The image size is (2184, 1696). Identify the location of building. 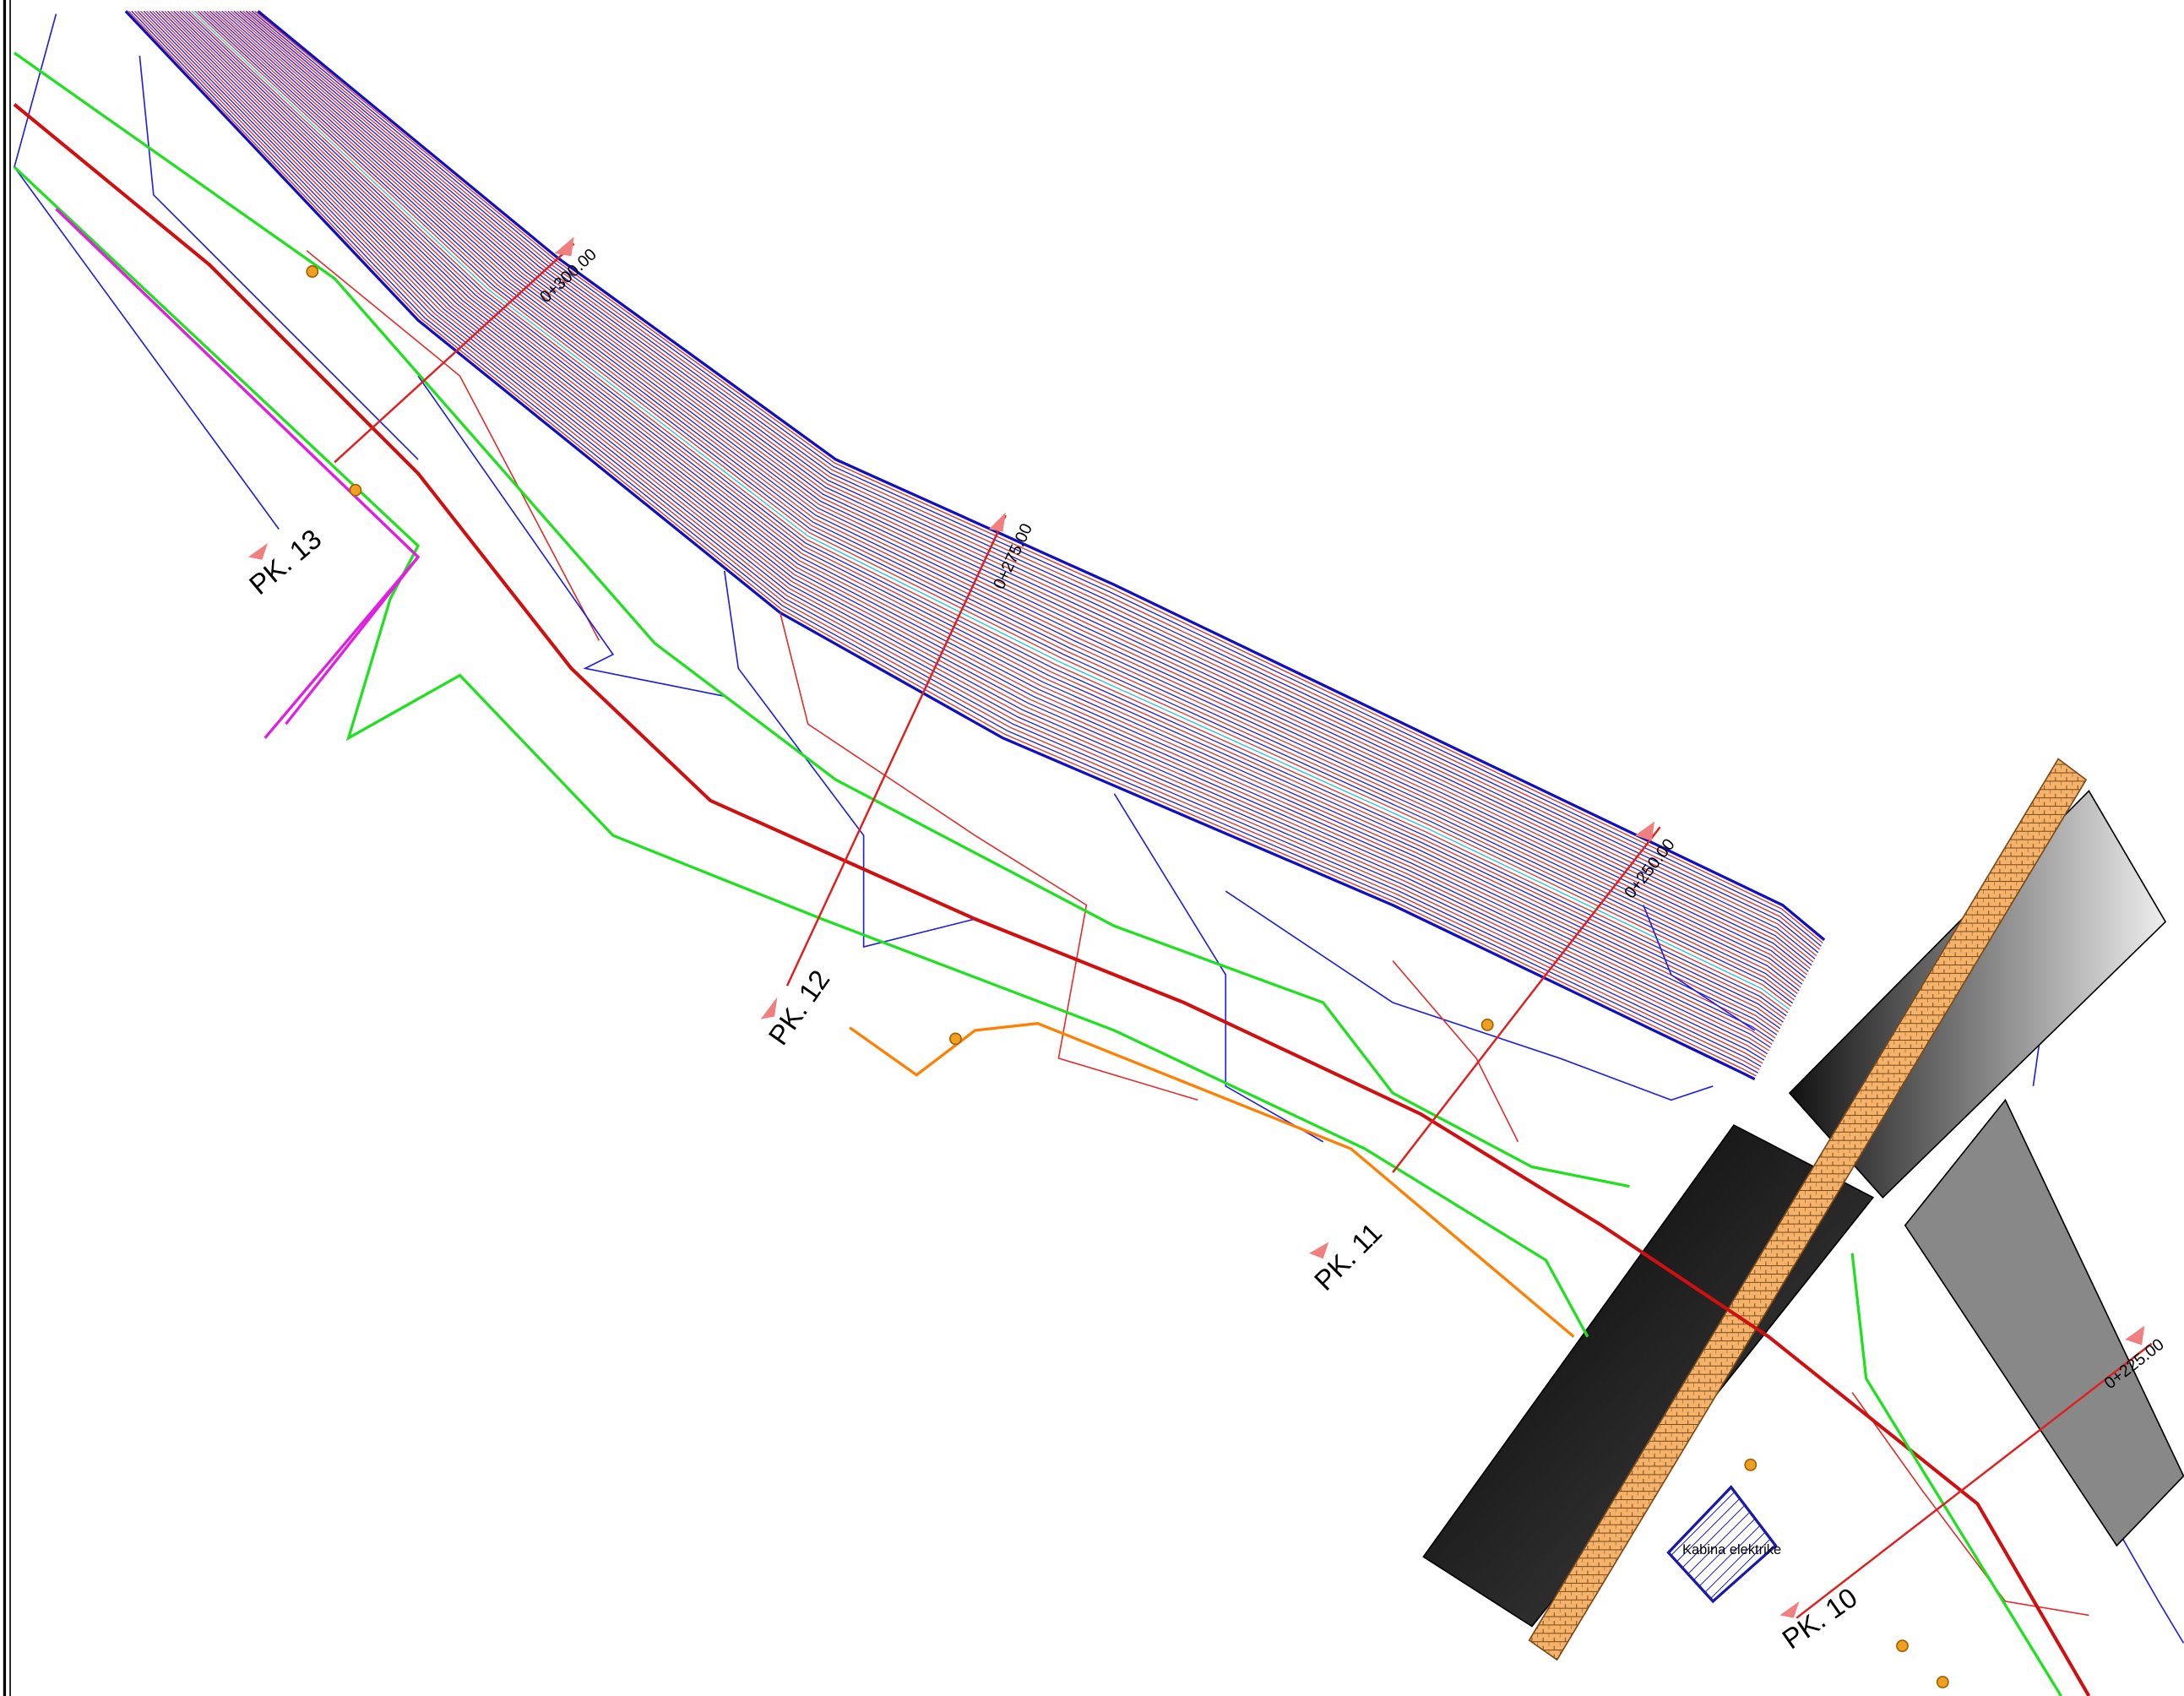
(1722, 1544).